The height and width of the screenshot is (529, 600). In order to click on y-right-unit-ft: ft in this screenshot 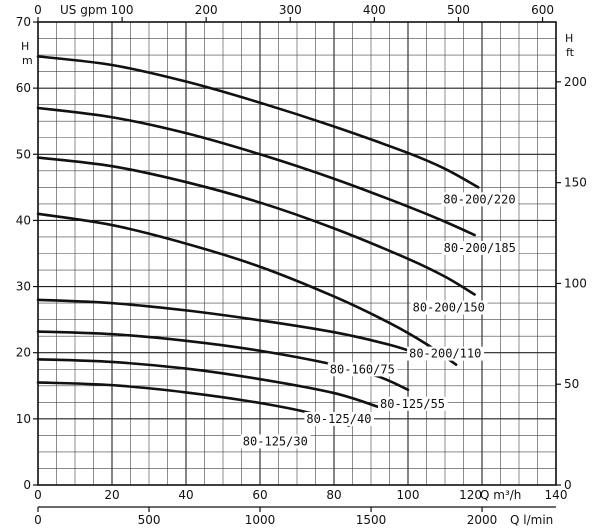, I will do `click(570, 52)`.